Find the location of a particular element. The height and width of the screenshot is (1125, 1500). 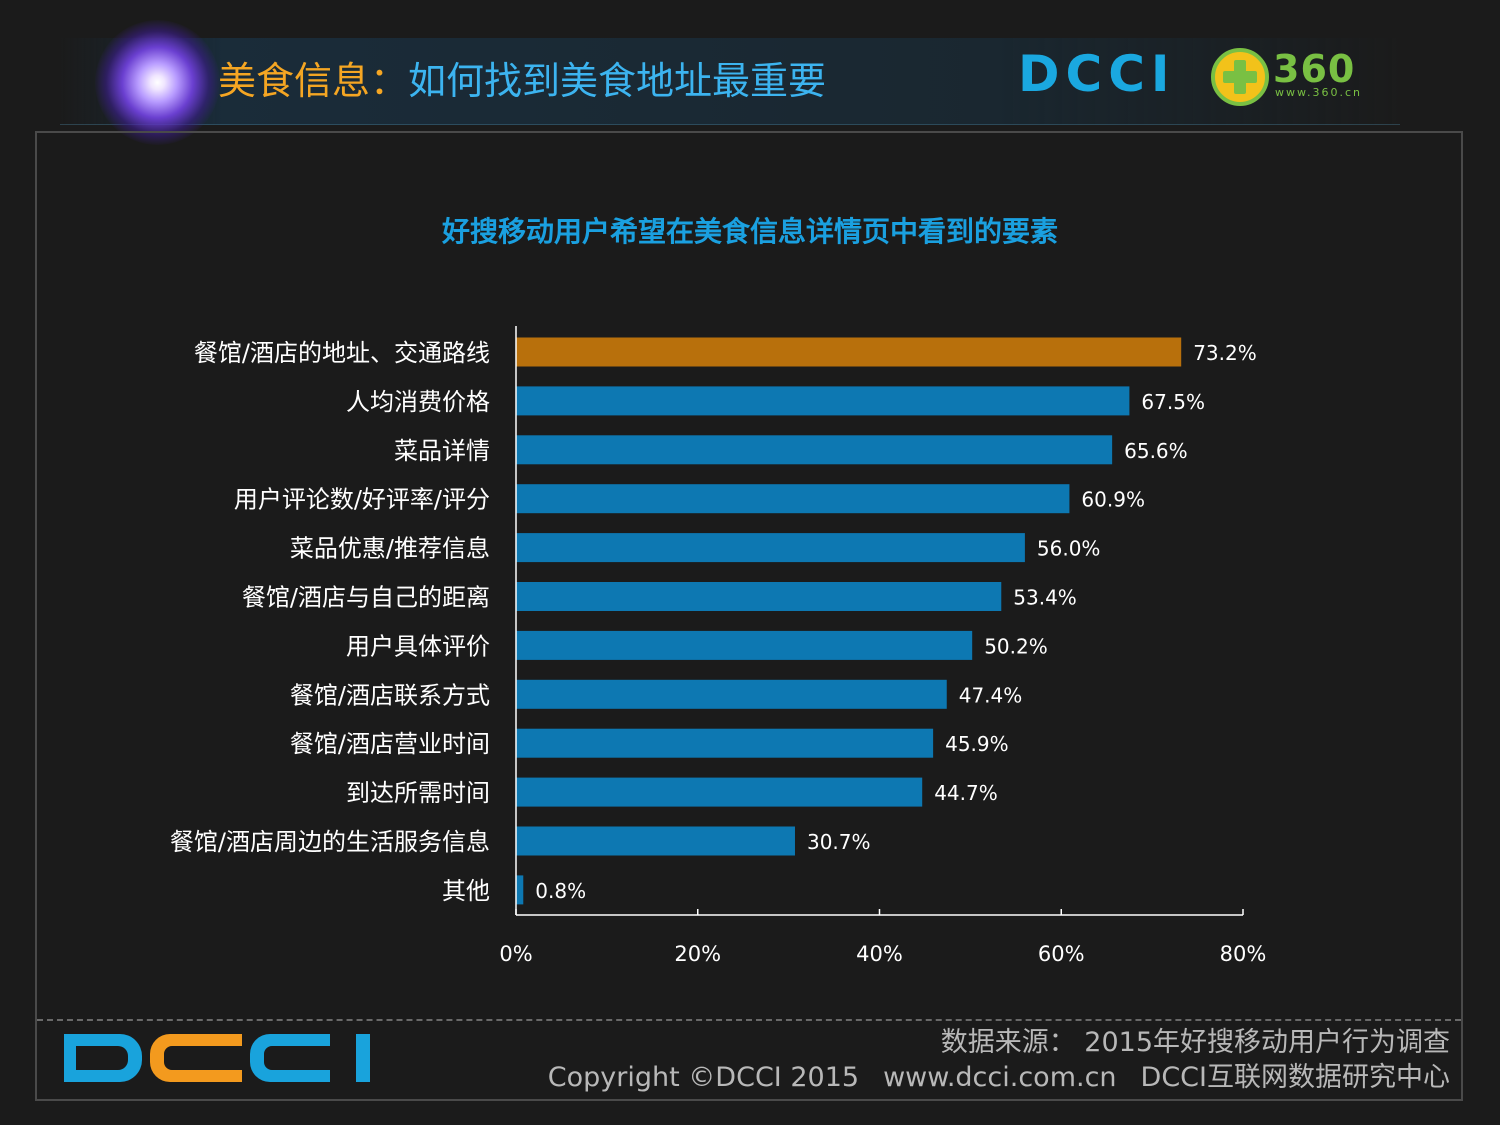

value-label-0: 73.2% is located at coordinates (1225, 353).